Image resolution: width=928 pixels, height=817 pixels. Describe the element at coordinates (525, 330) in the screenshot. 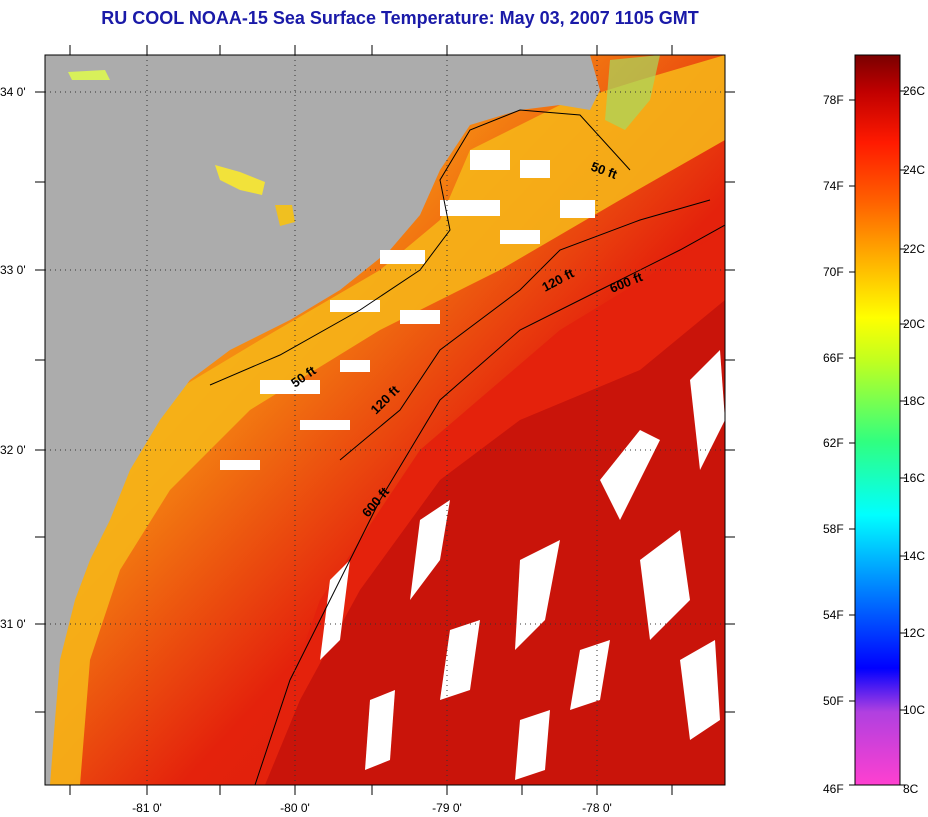

I see `isobath-120ft` at that location.